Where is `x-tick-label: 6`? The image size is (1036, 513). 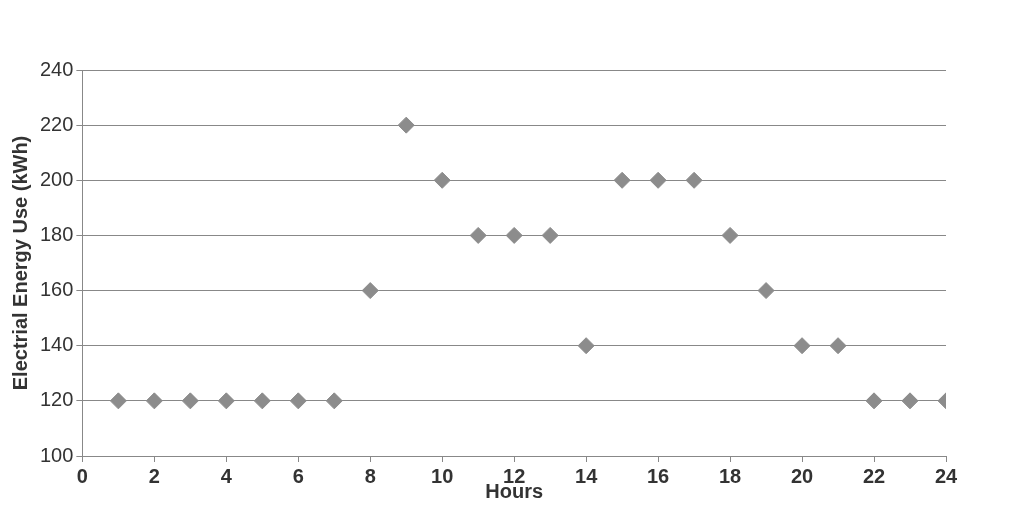 x-tick-label: 6 is located at coordinates (298, 475).